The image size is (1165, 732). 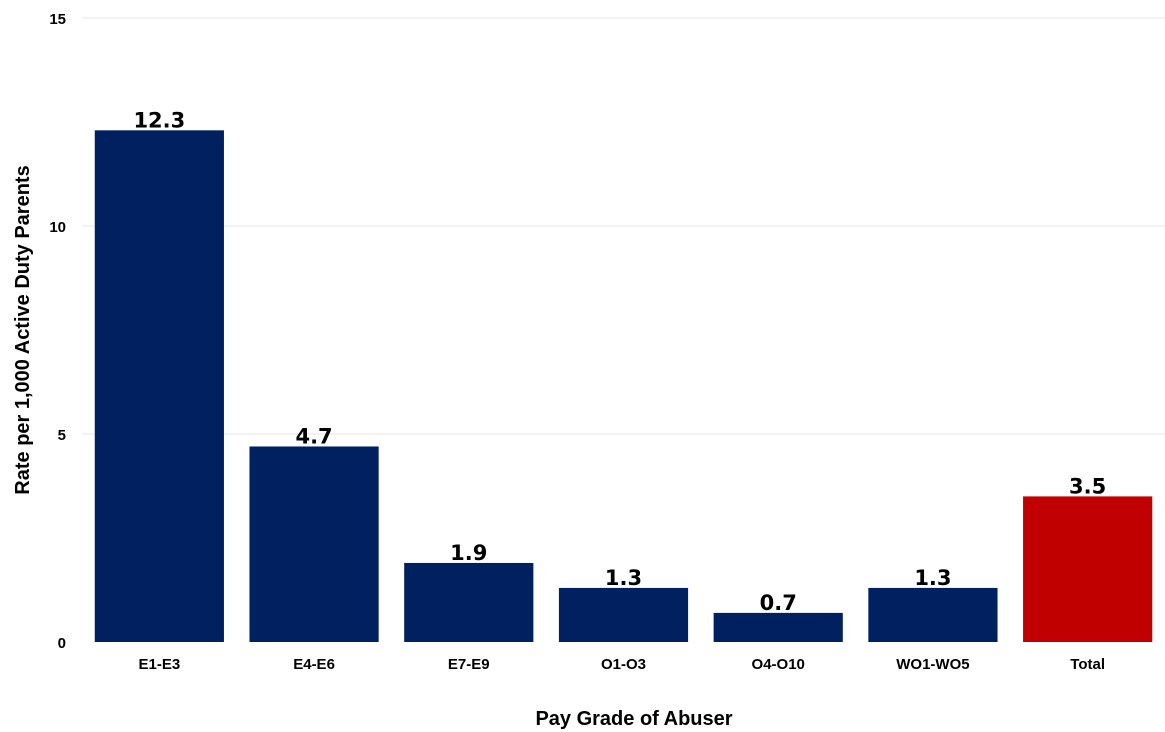 What do you see at coordinates (160, 664) in the screenshot?
I see `category-label-e1-e3: E1-E3` at bounding box center [160, 664].